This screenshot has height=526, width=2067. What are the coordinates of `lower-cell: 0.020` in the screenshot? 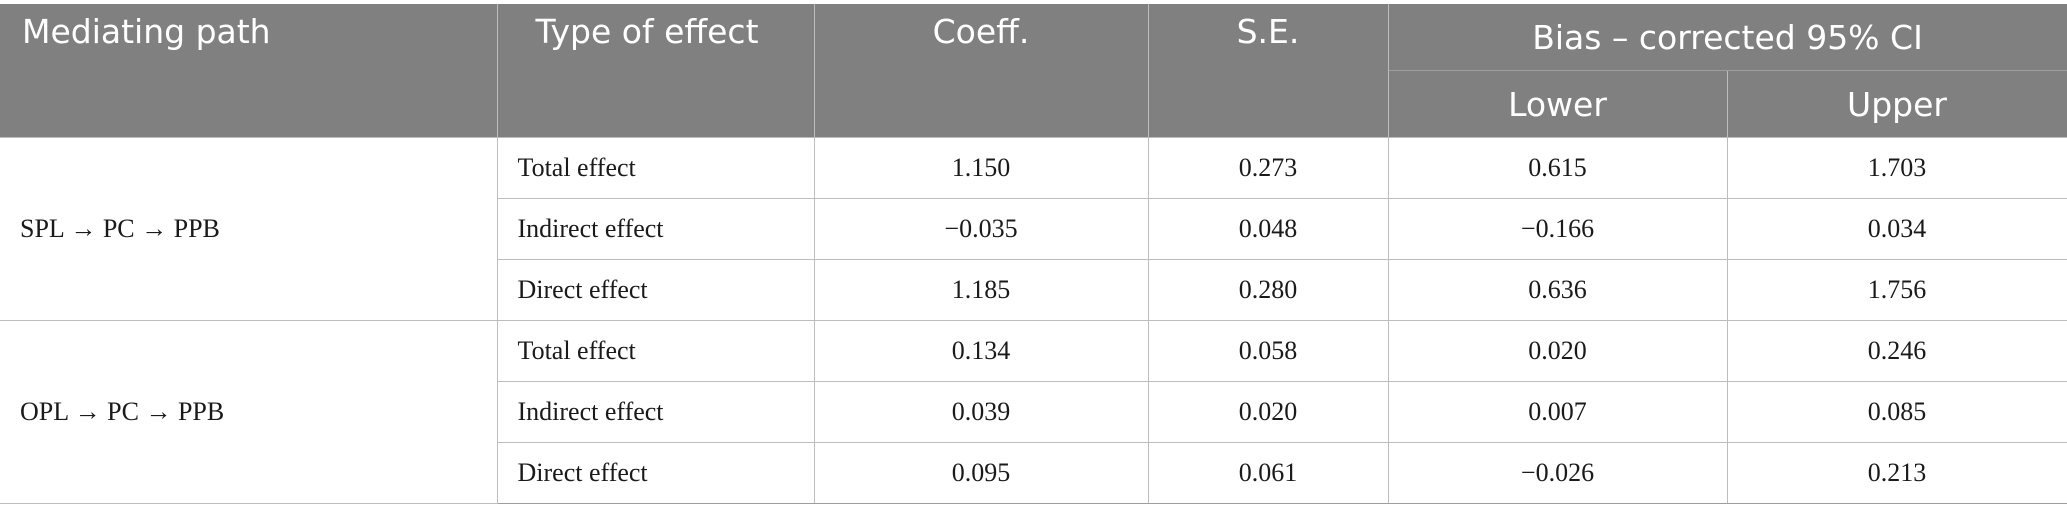 It's located at (1557, 351).